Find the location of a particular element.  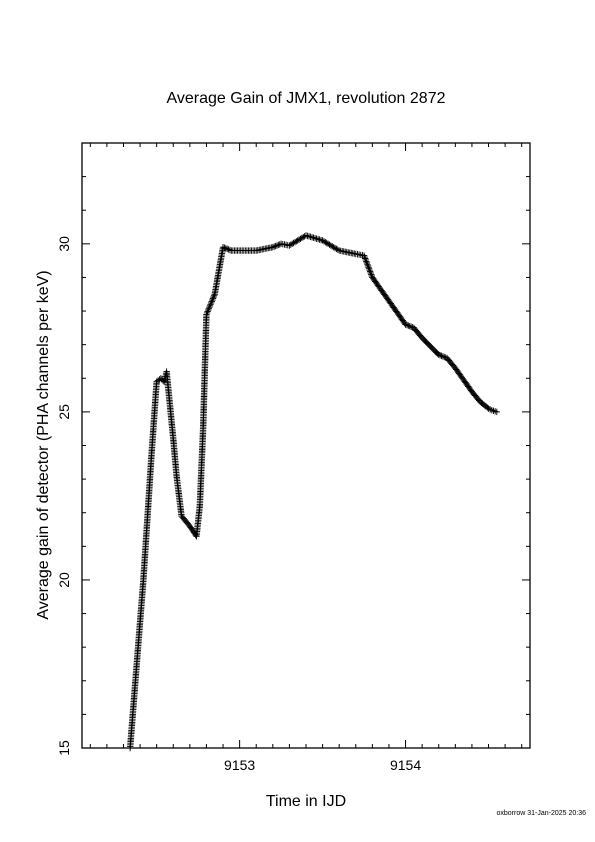

chart-title: Average Gain of JMX1, revolution 2872 is located at coordinates (306, 98).